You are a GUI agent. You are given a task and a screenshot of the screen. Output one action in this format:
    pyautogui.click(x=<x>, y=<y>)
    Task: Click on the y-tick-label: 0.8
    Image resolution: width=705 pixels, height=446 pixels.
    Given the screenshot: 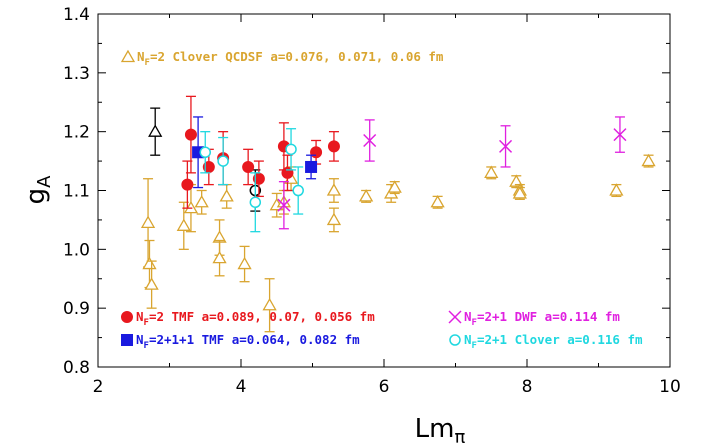 What is the action you would take?
    pyautogui.click(x=76, y=368)
    